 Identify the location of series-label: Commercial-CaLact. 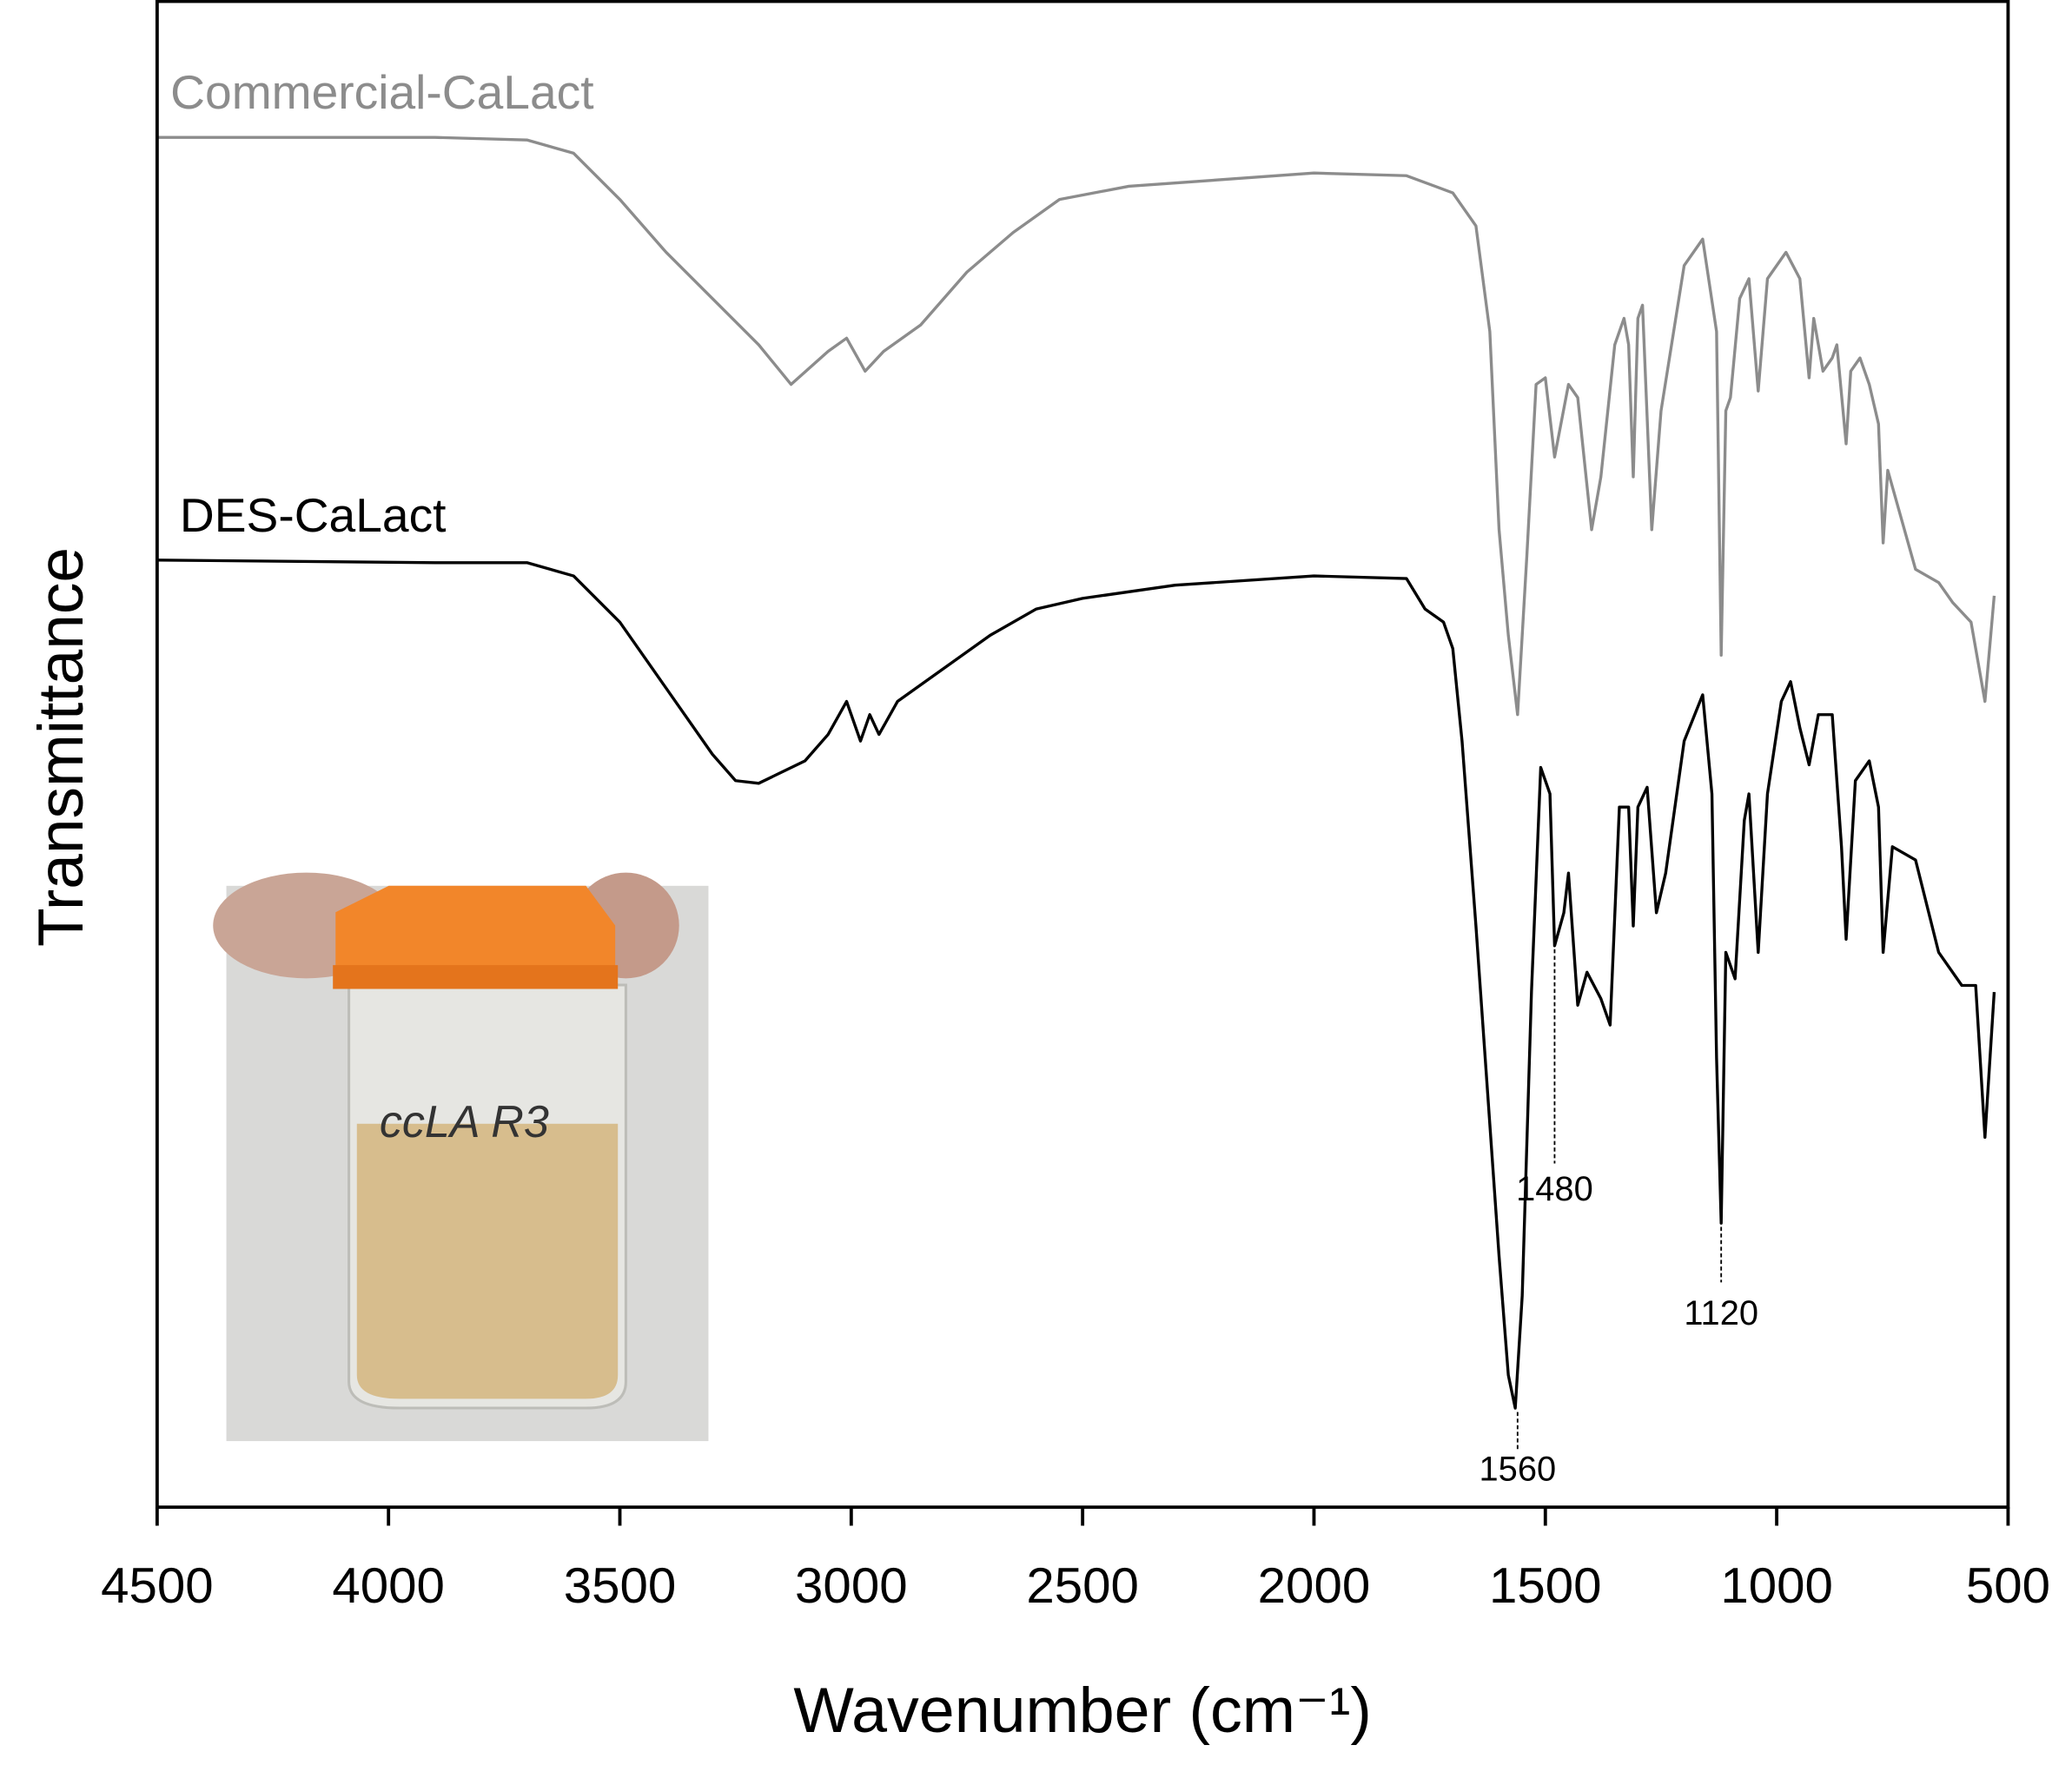
(381, 92).